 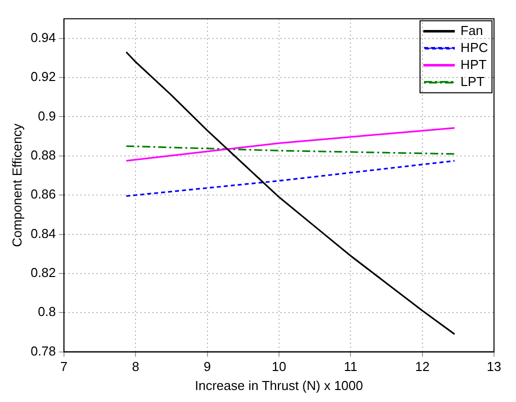 I want to click on legend-label: HPT, so click(x=473, y=64).